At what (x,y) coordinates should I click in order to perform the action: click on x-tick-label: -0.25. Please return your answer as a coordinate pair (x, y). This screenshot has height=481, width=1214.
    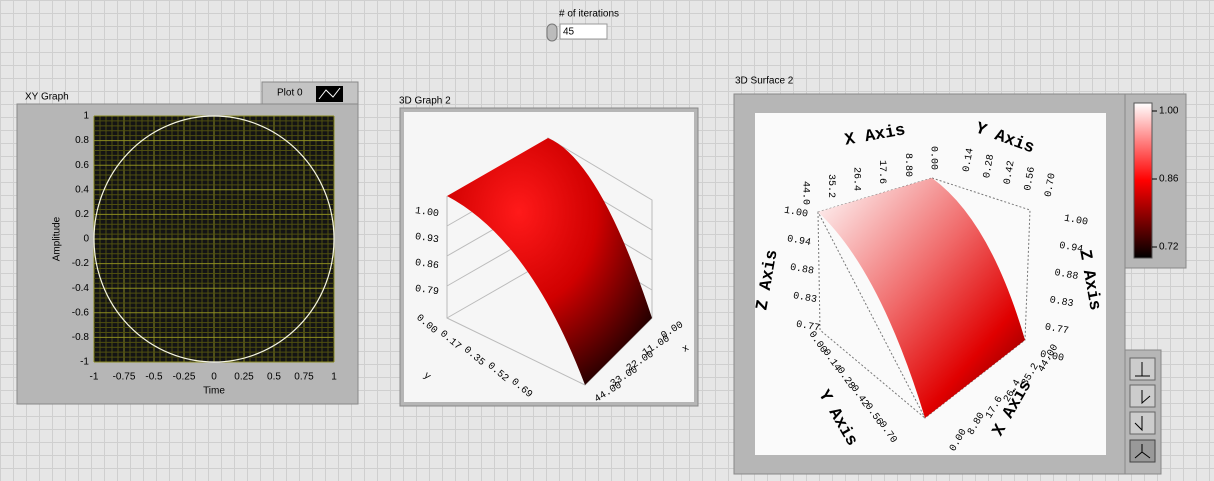
    Looking at the image, I should click on (184, 377).